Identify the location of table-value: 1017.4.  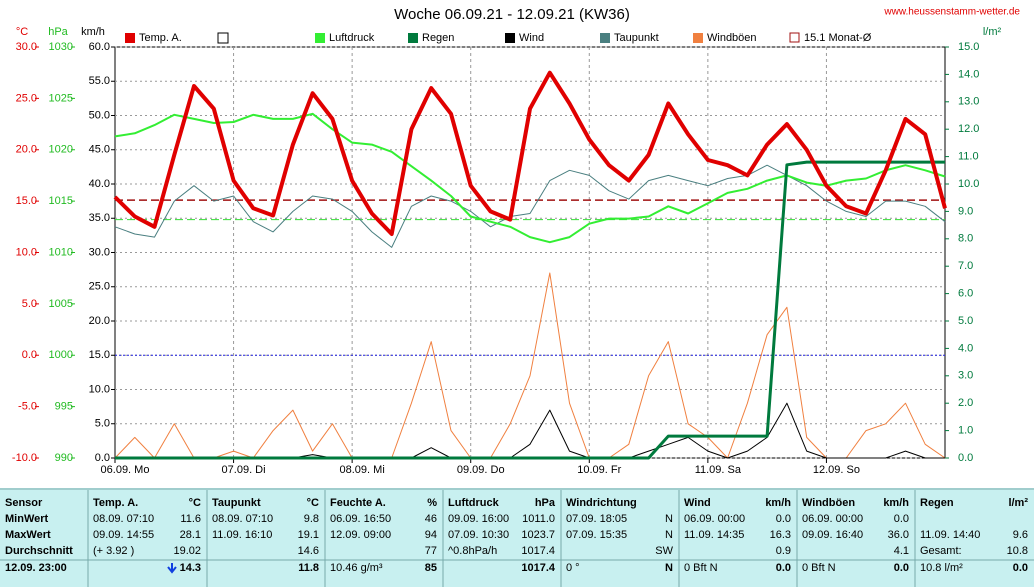
(538, 551).